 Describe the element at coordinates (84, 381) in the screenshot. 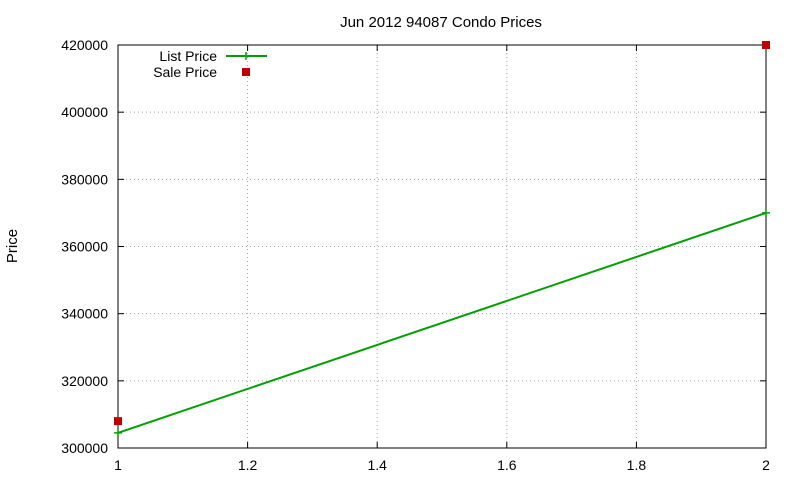

I see `y-tick-label: 320000` at that location.